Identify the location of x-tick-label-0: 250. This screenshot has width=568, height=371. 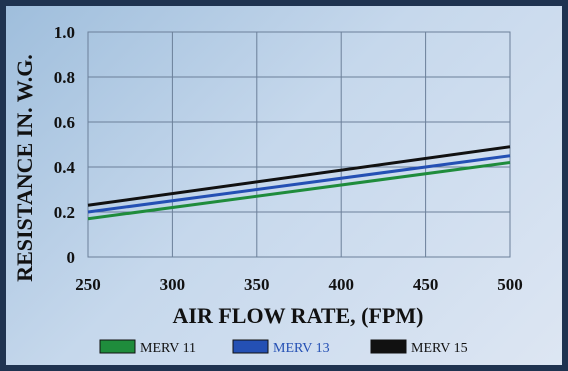
(88, 284).